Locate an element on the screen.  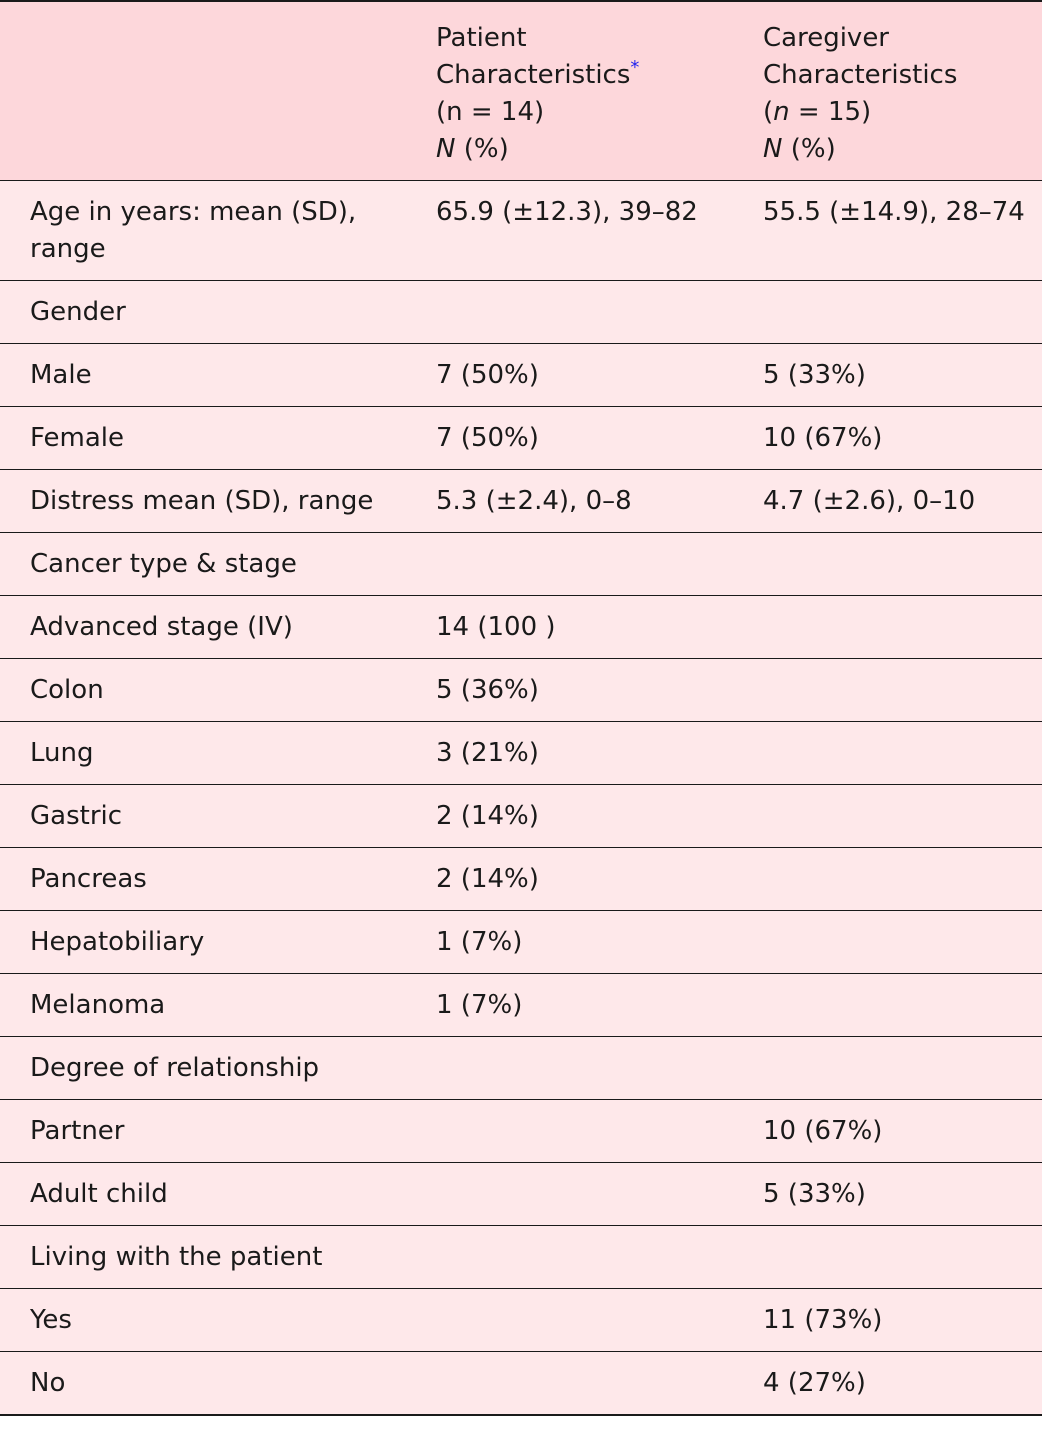
header-caregiver-n: (n = 15) is located at coordinates (897, 112).